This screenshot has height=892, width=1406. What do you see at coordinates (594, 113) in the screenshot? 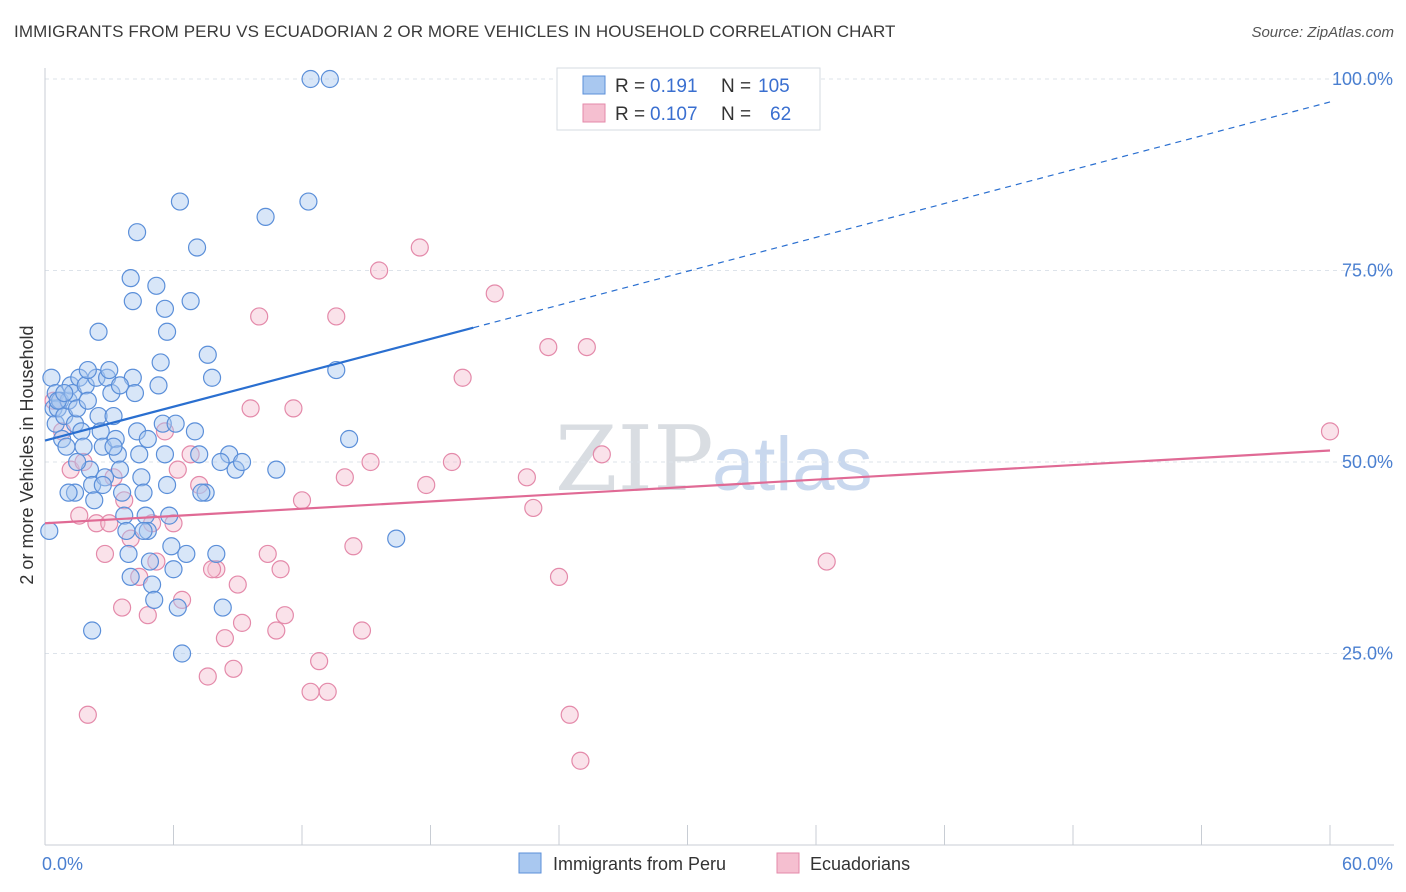
I see `legend-swatch-pink` at bounding box center [594, 113].